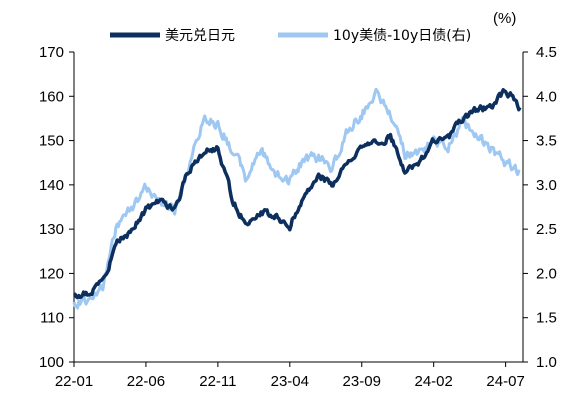 Image resolution: width=585 pixels, height=402 pixels. I want to click on left-tick-label: 130, so click(51, 229).